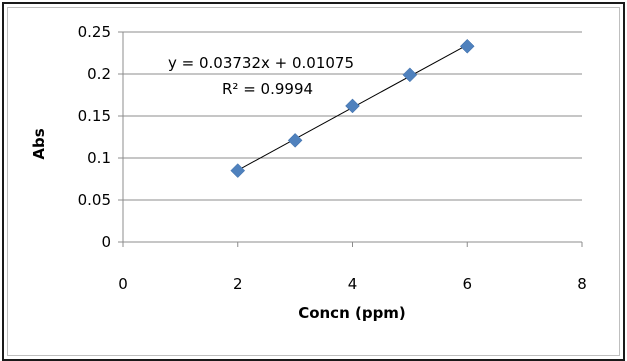 This screenshot has width=627, height=361. What do you see at coordinates (99, 74) in the screenshot?
I see `y-tick-label: 0.2` at bounding box center [99, 74].